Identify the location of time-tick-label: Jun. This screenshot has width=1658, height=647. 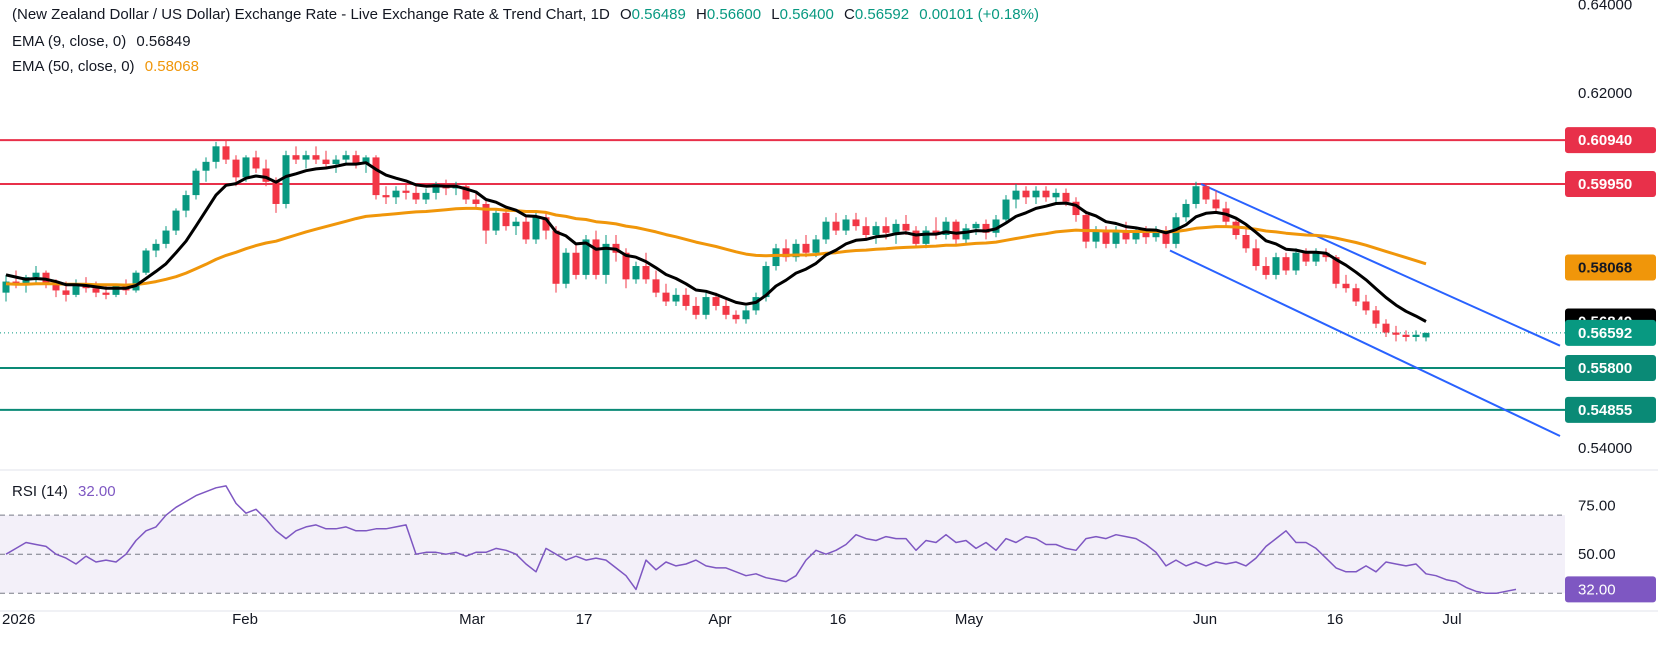
(1205, 619).